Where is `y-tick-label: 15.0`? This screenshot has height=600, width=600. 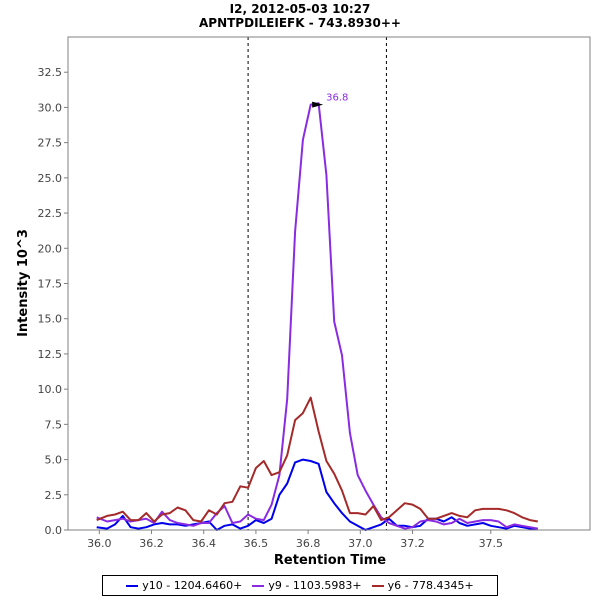
y-tick-label: 15.0 is located at coordinates (50, 319).